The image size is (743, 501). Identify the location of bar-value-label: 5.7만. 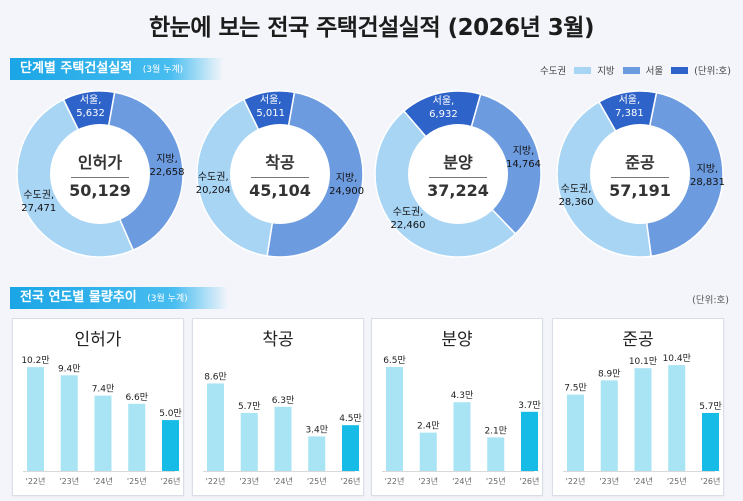
(710, 406).